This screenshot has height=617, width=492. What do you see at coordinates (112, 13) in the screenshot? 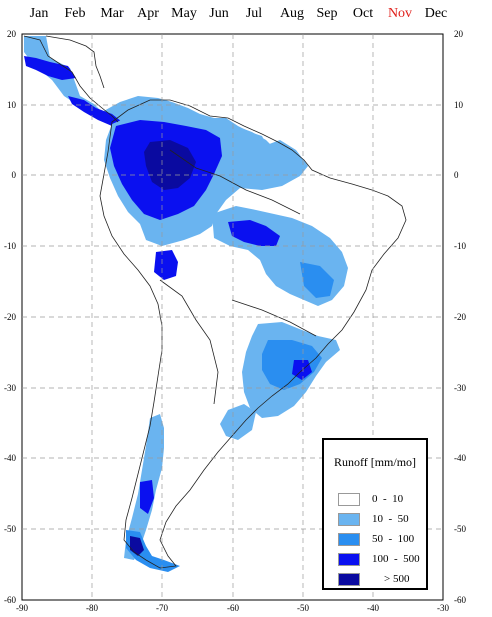
I see `month-tab-mar: Mar` at bounding box center [112, 13].